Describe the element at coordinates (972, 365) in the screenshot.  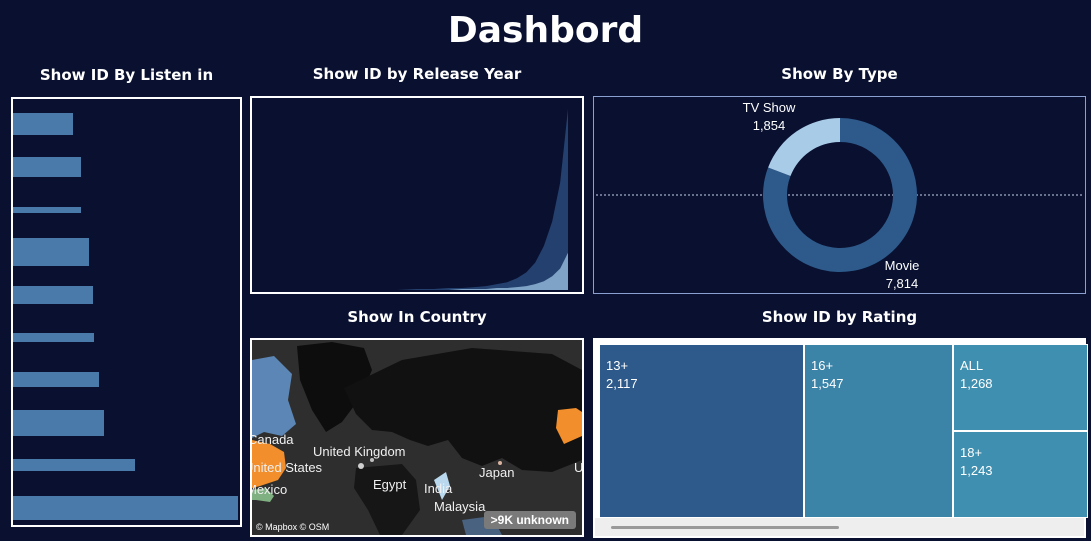
I see `rating-tile-all-label: ALL` at that location.